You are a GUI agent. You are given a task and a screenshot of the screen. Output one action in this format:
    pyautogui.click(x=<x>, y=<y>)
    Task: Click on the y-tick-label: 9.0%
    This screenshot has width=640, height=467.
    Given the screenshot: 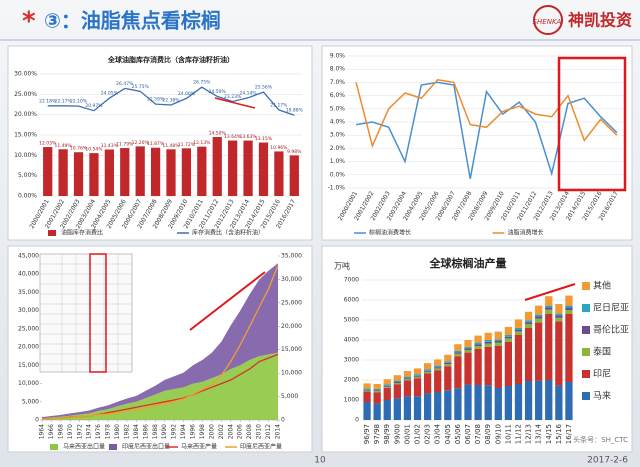 What is the action you would take?
    pyautogui.click(x=338, y=56)
    